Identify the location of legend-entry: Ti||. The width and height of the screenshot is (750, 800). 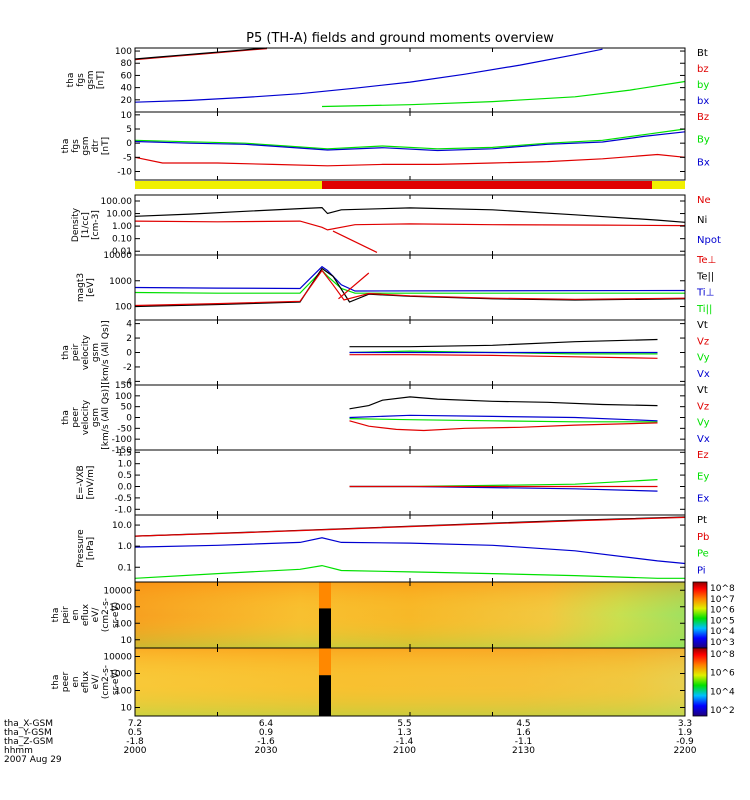
(704, 309).